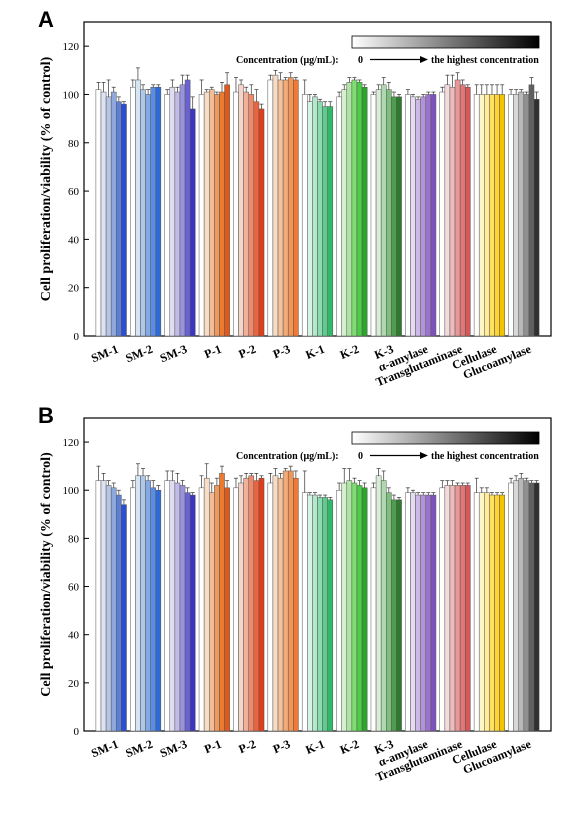 The image size is (579, 817). Describe the element at coordinates (281, 351) in the screenshot. I see `x-tick-label: P-3` at that location.